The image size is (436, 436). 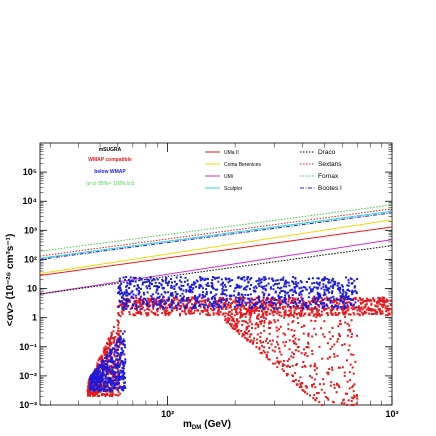 What do you see at coordinates (167, 414) in the screenshot?
I see `x-tick-label: 10²` at bounding box center [167, 414].